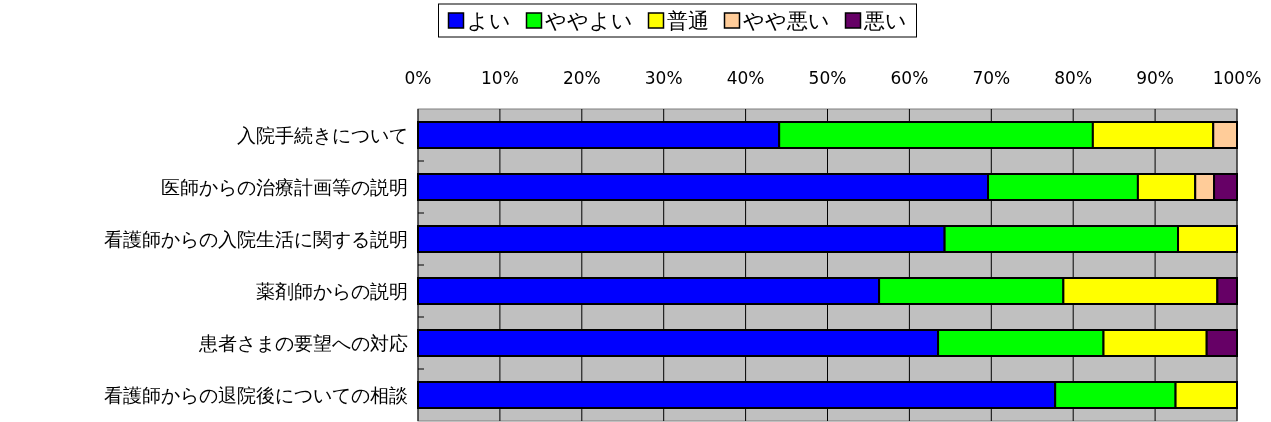 This screenshot has height=422, width=1271. What do you see at coordinates (488, 21) in the screenshot?
I see `legend-label: よい` at bounding box center [488, 21].